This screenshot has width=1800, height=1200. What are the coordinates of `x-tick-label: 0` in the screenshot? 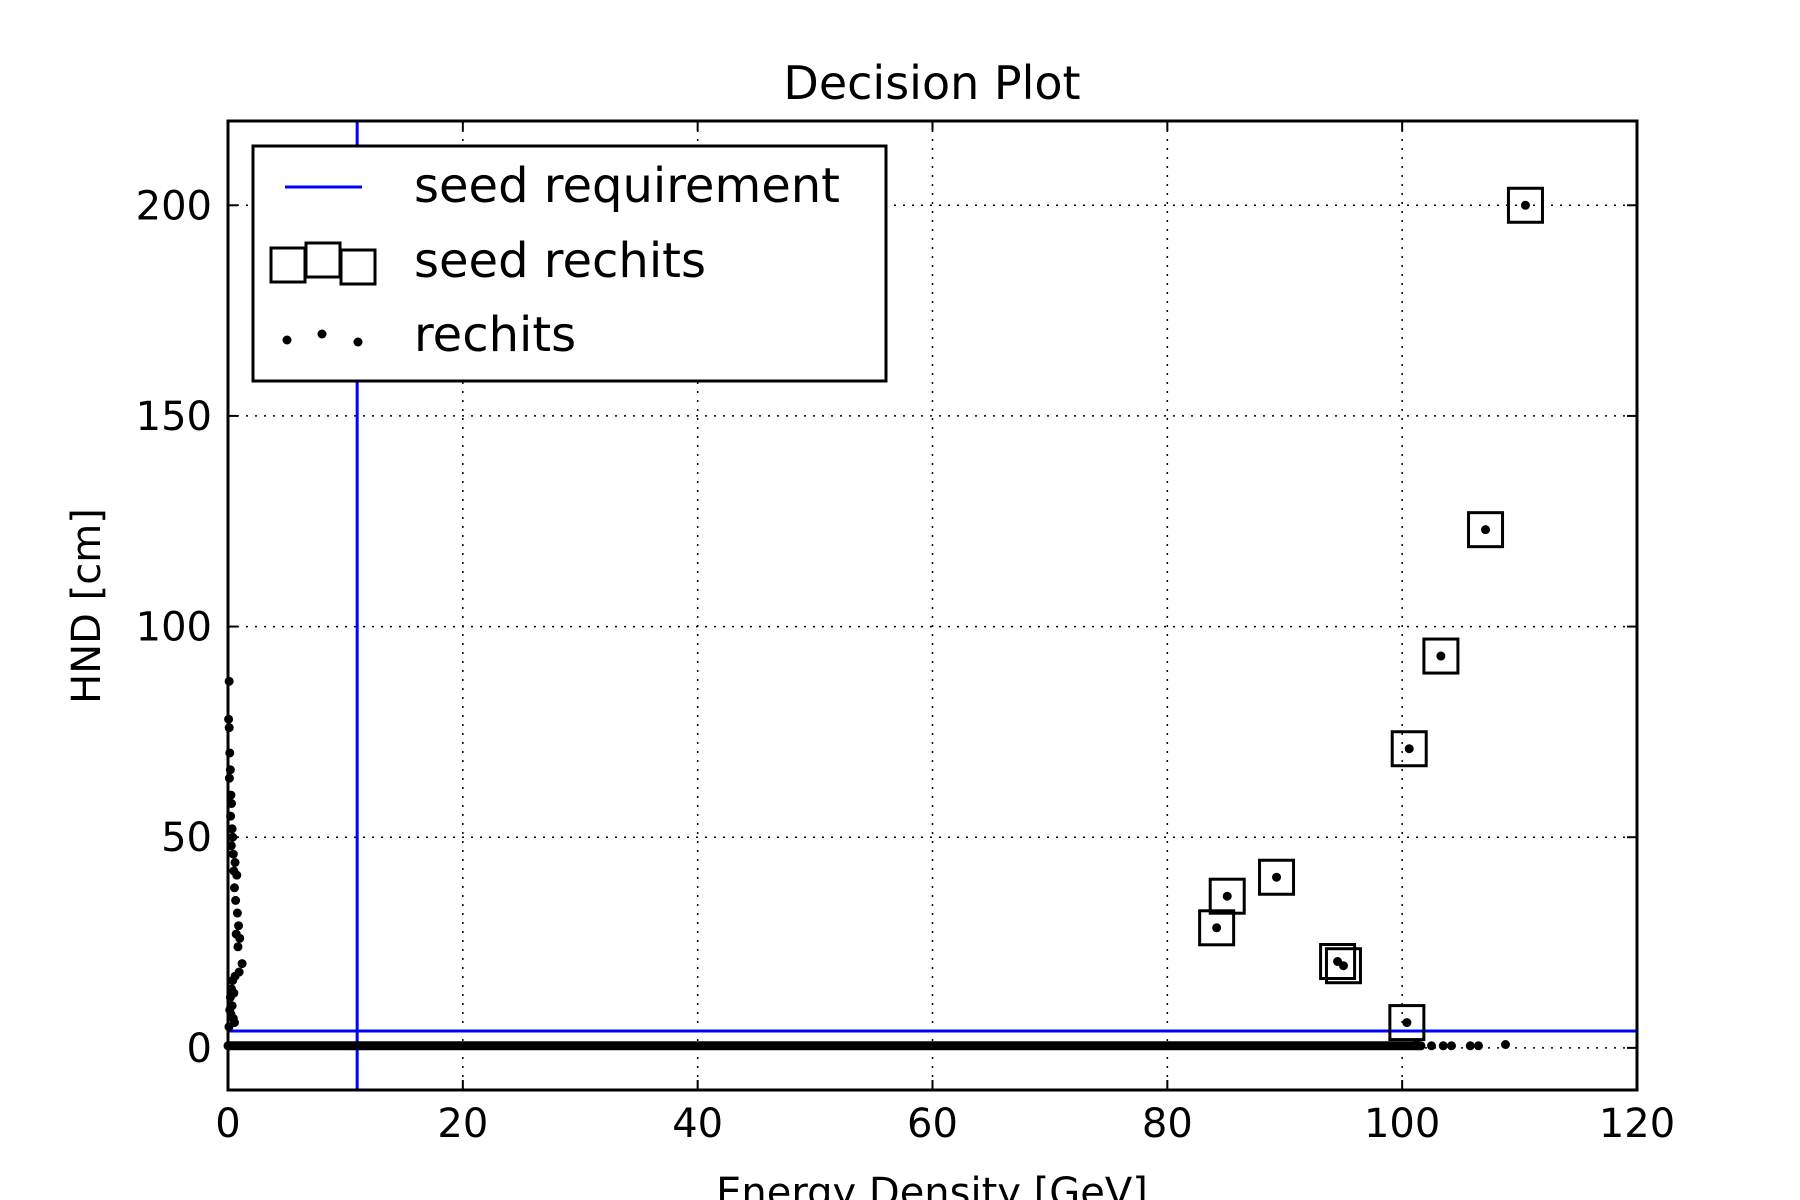 It's located at (227, 1124).